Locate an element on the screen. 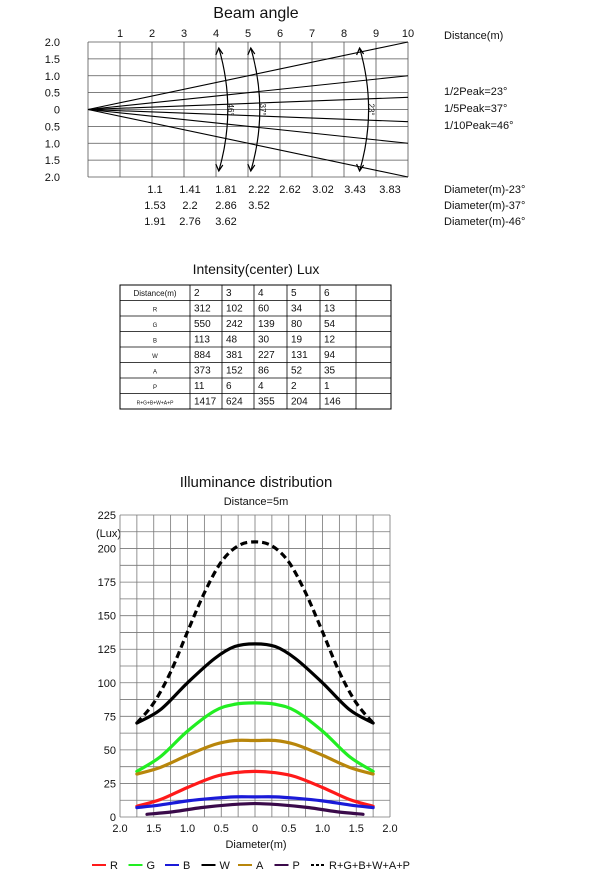 Image resolution: width=600 pixels, height=879 pixels. table-row: R 312 102 60 34 13 is located at coordinates (244, 309).